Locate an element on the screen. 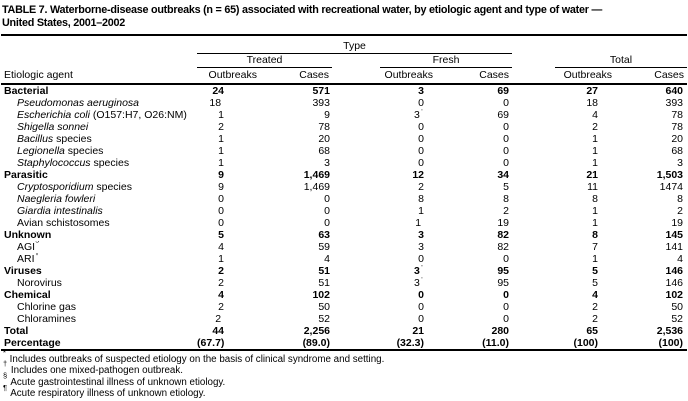  etiologic-agent-cell: Avian schistosomes is located at coordinates (63, 222).